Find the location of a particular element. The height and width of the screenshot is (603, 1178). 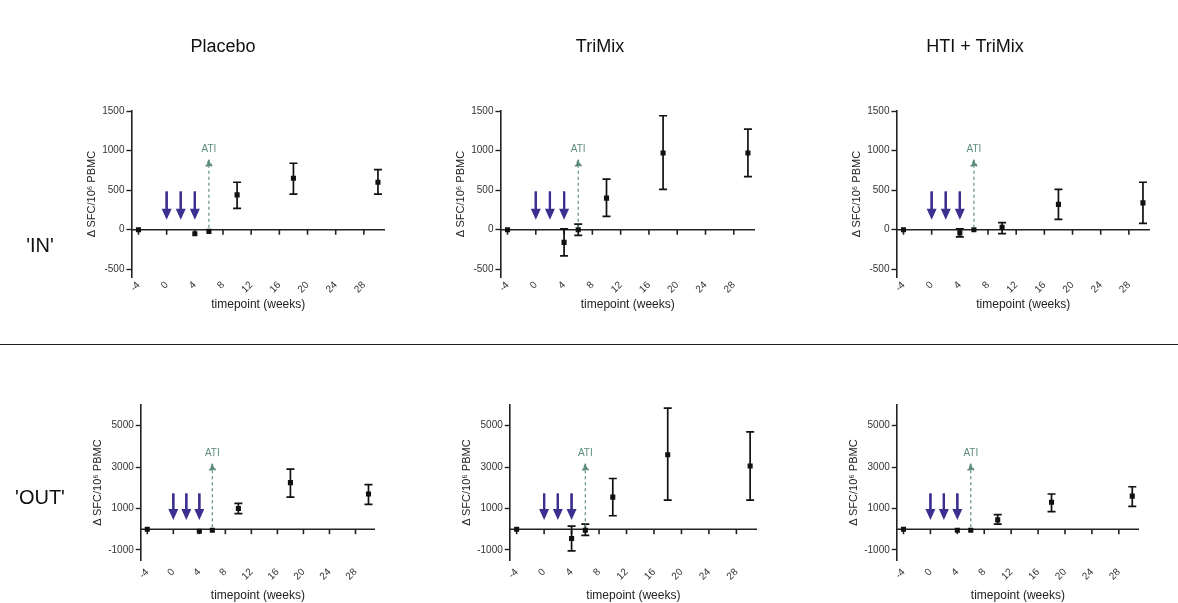

text: 'OUT' is located at coordinates (40, 497).